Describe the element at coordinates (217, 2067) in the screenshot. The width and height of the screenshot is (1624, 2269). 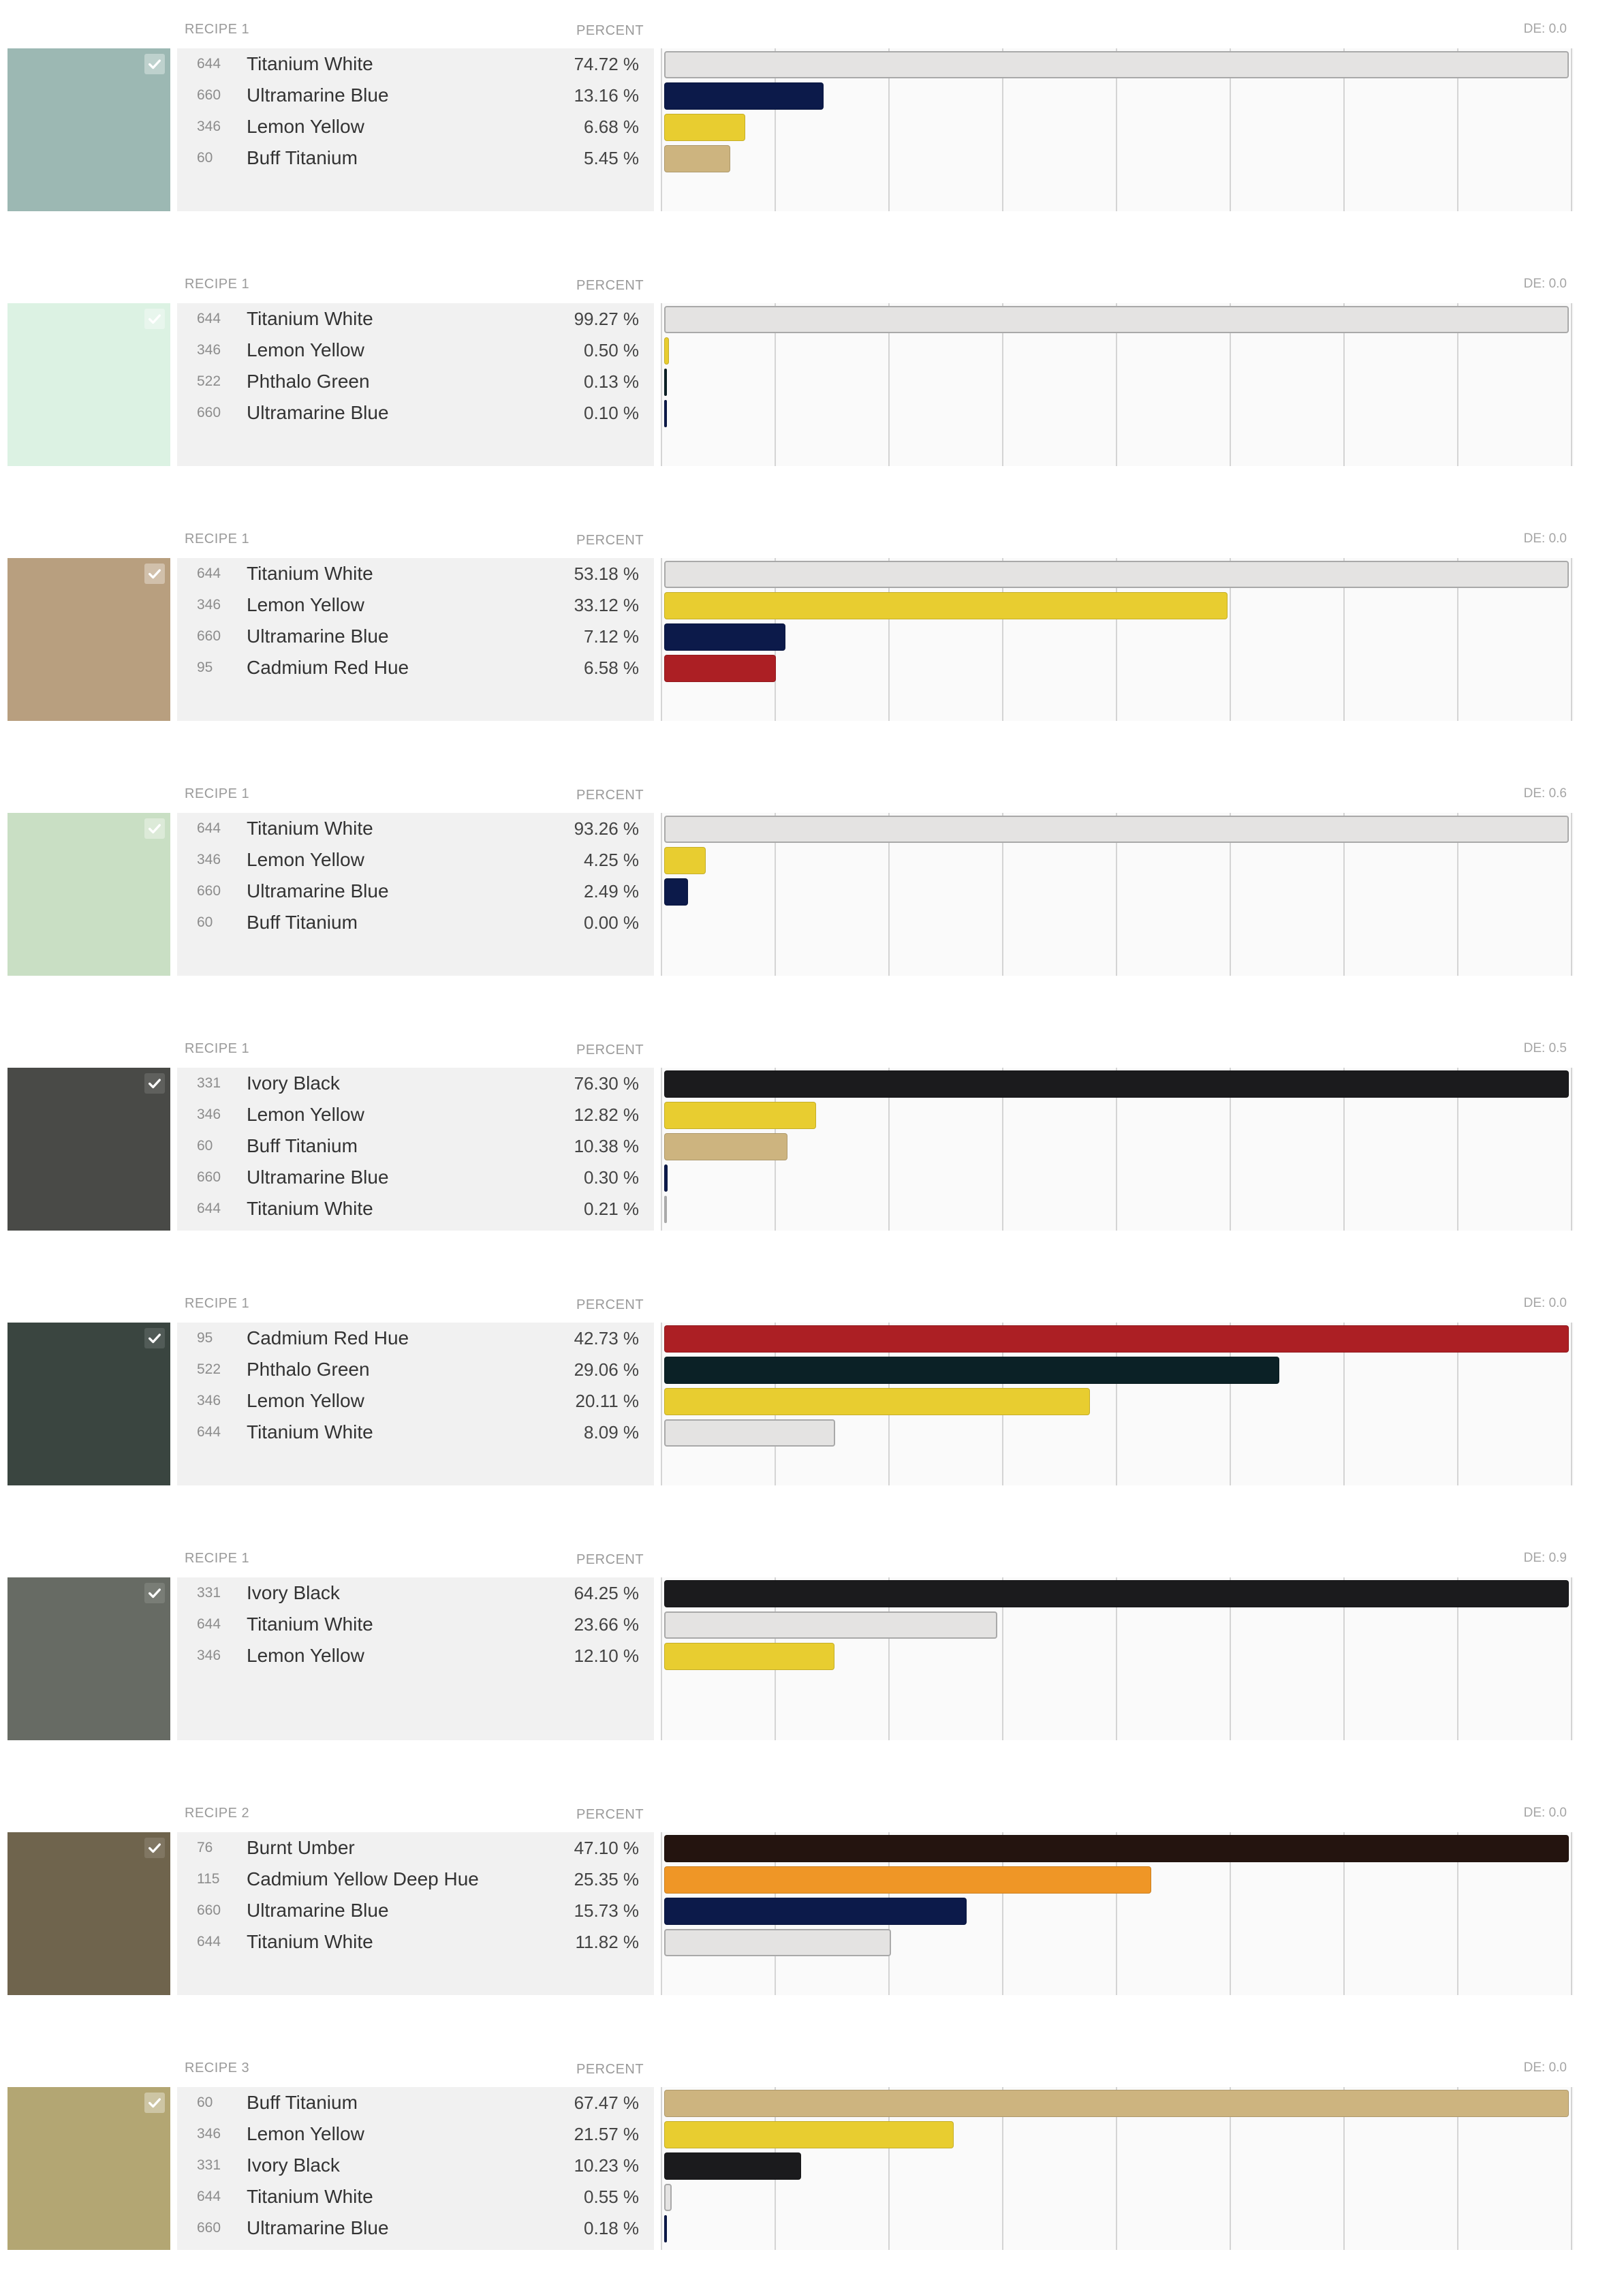
I see `recipe-label: RECIPE 3` at that location.